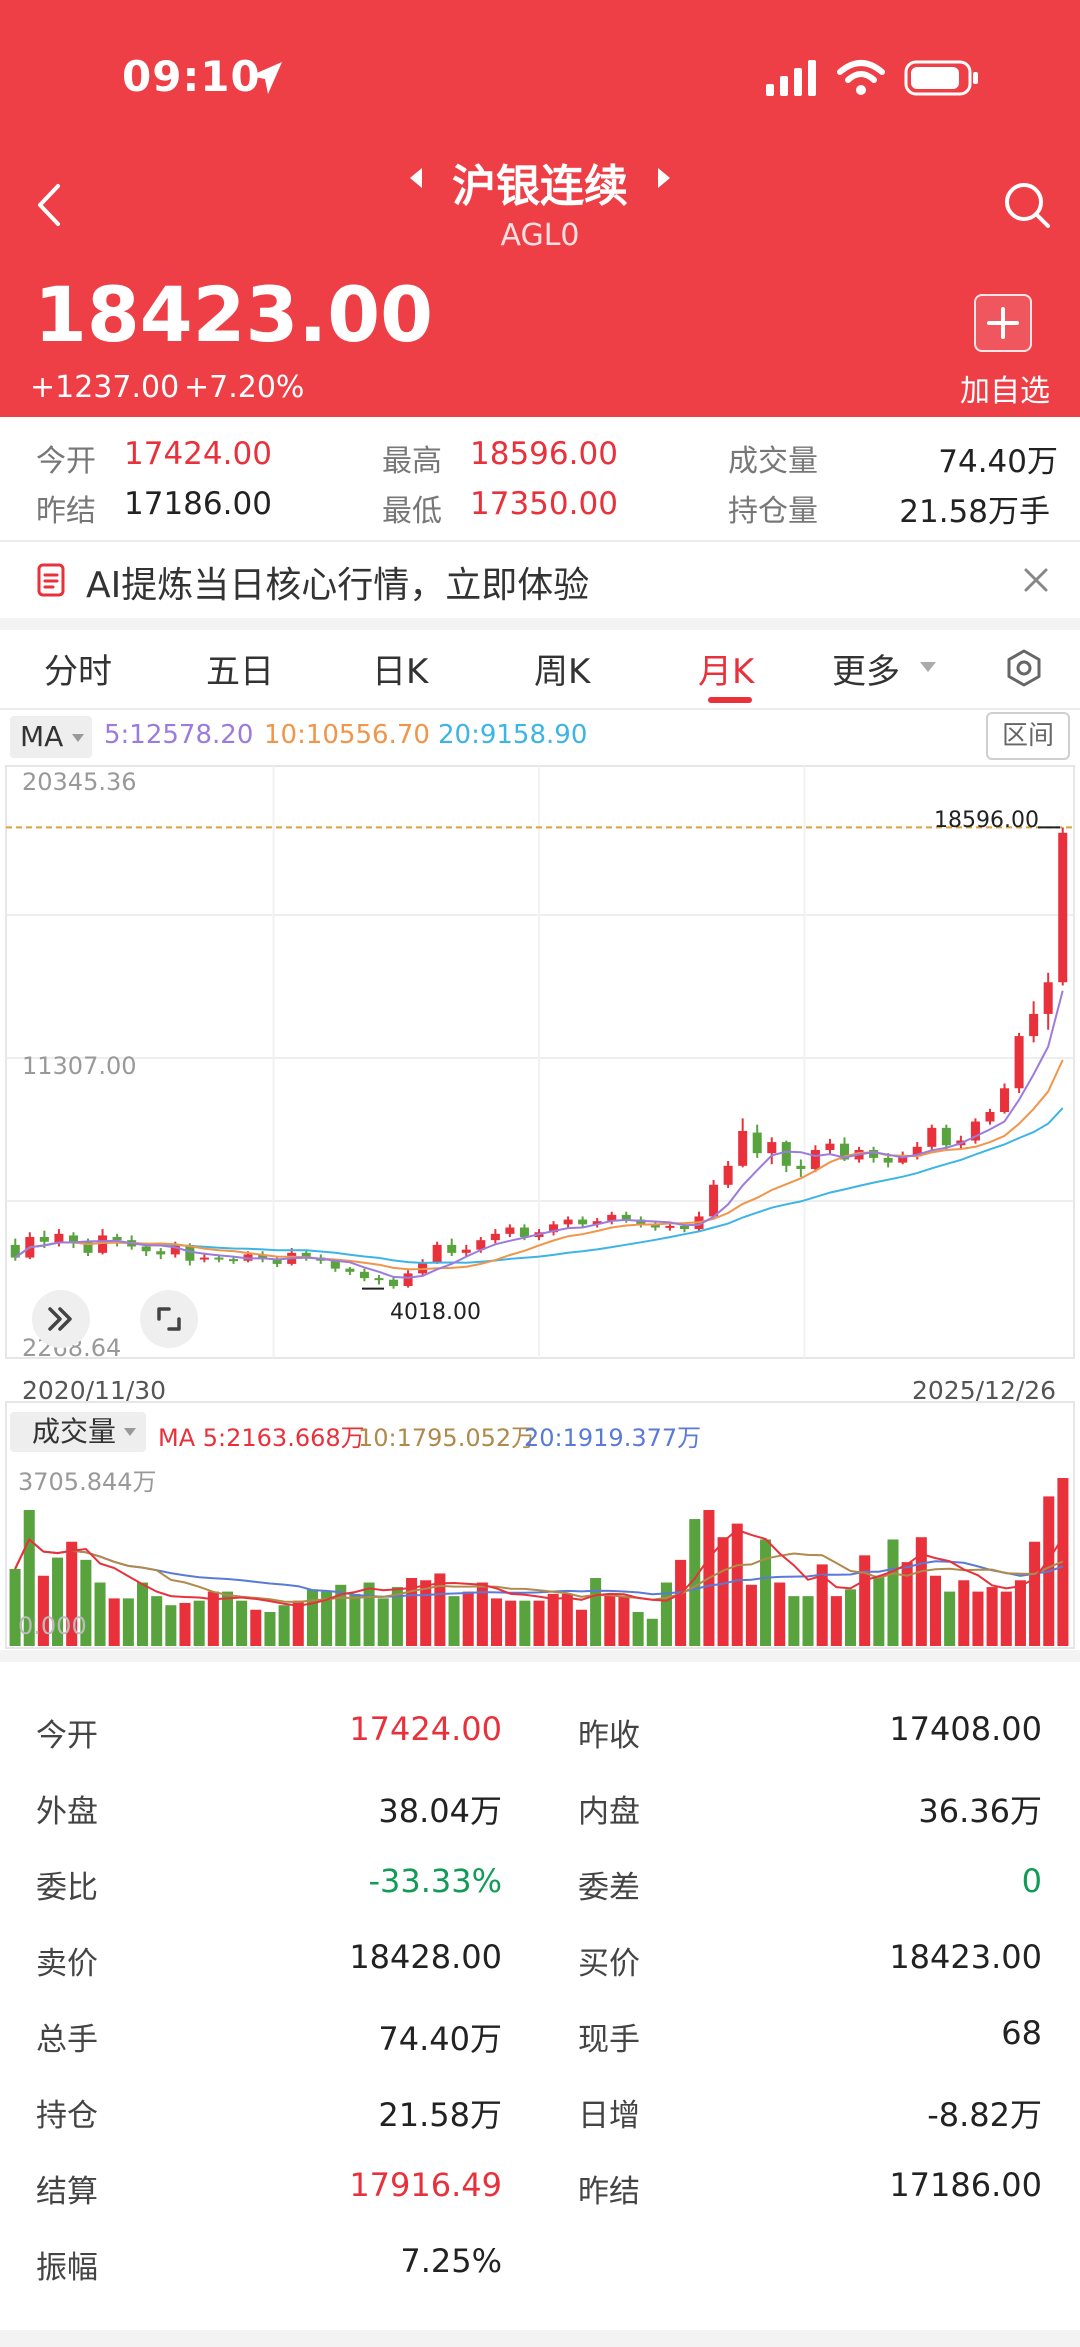 The width and height of the screenshot is (1080, 2347). What do you see at coordinates (79, 782) in the screenshot?
I see `y-axis-top-label: 20345.36` at bounding box center [79, 782].